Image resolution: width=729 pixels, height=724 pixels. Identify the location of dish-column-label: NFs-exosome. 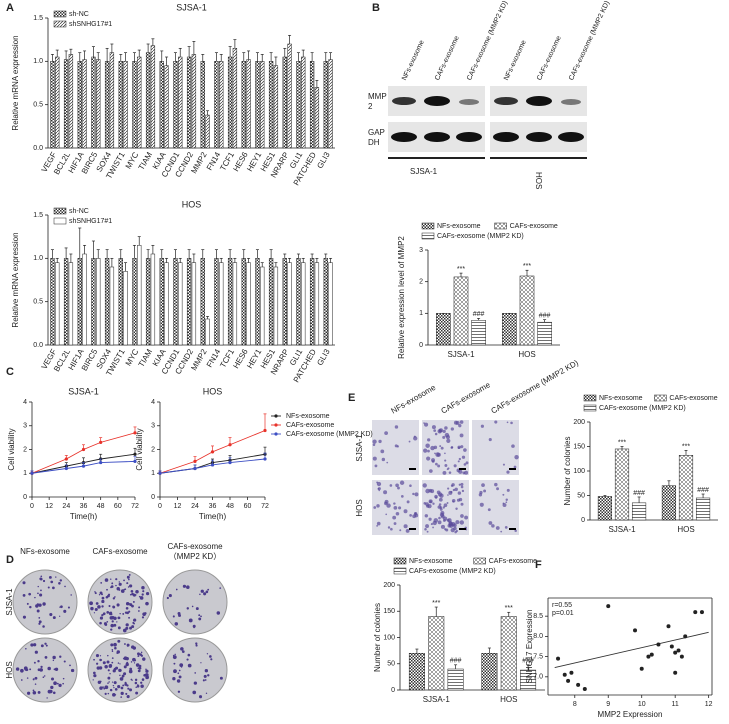
(45, 551).